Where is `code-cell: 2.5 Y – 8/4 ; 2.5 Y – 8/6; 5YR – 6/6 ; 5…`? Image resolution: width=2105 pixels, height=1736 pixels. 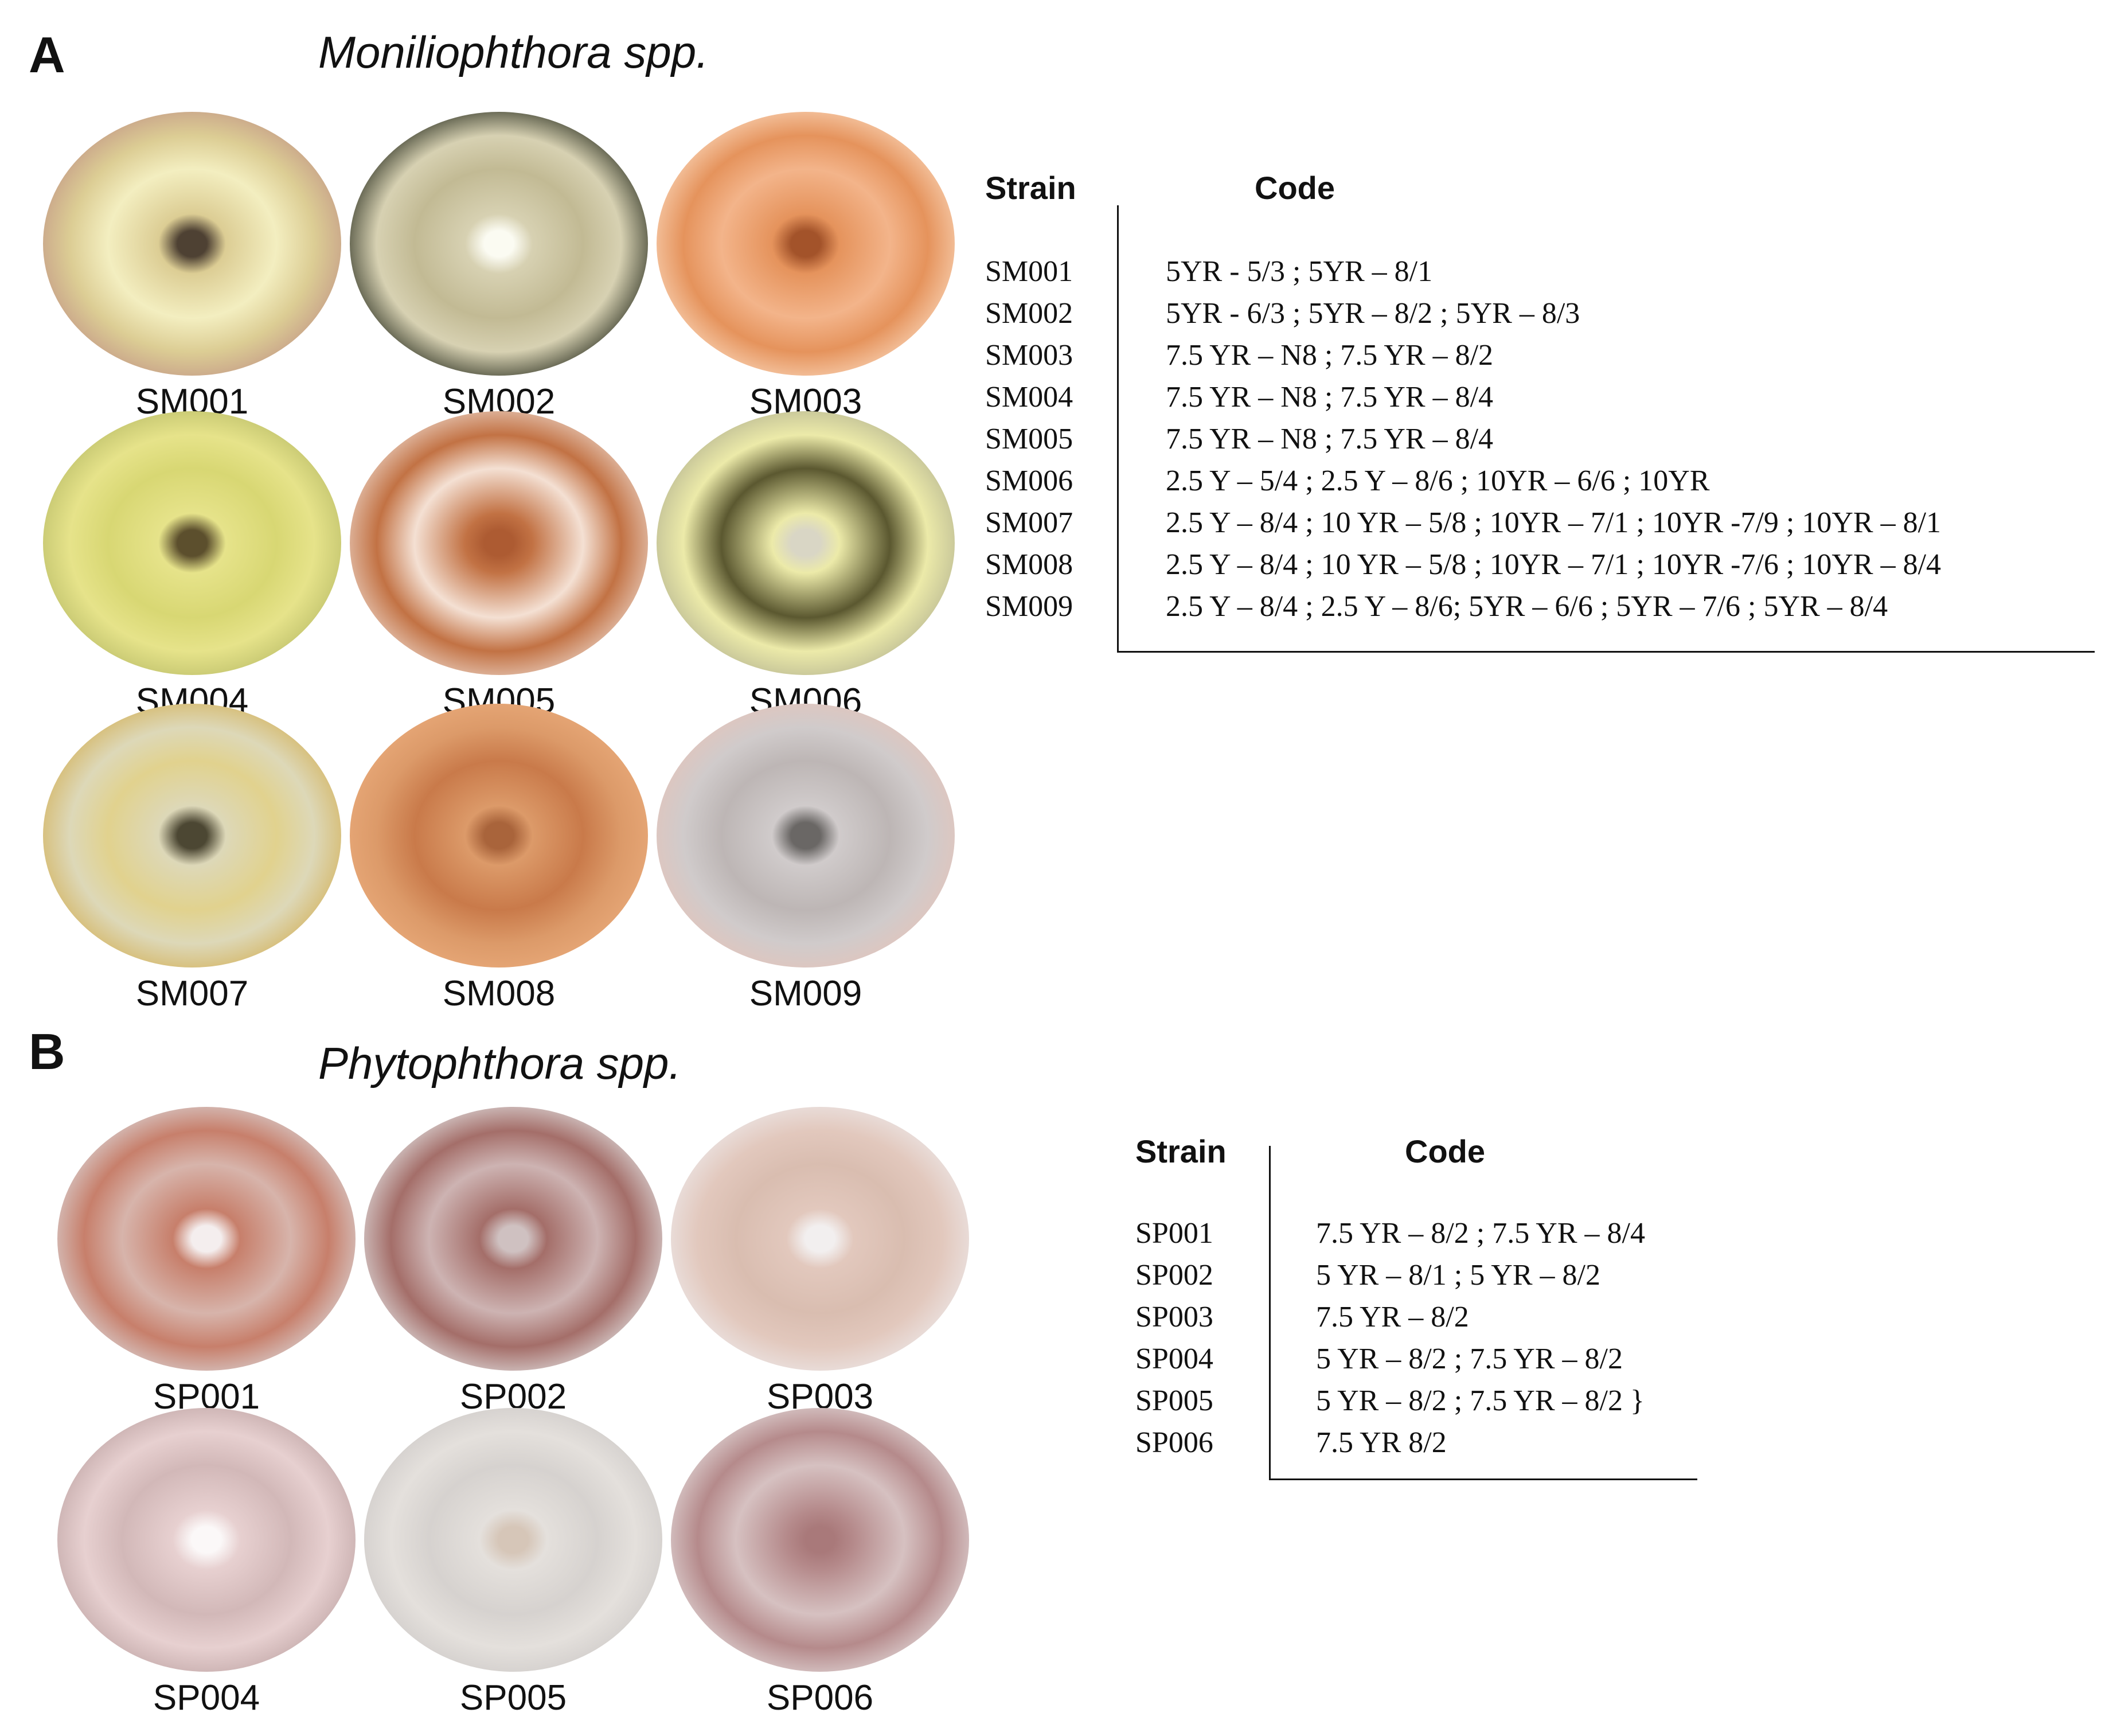
code-cell: 2.5 Y – 8/4 ; 2.5 Y – 8/6; 5YR – 6/6 ; 5… is located at coordinates (1527, 606).